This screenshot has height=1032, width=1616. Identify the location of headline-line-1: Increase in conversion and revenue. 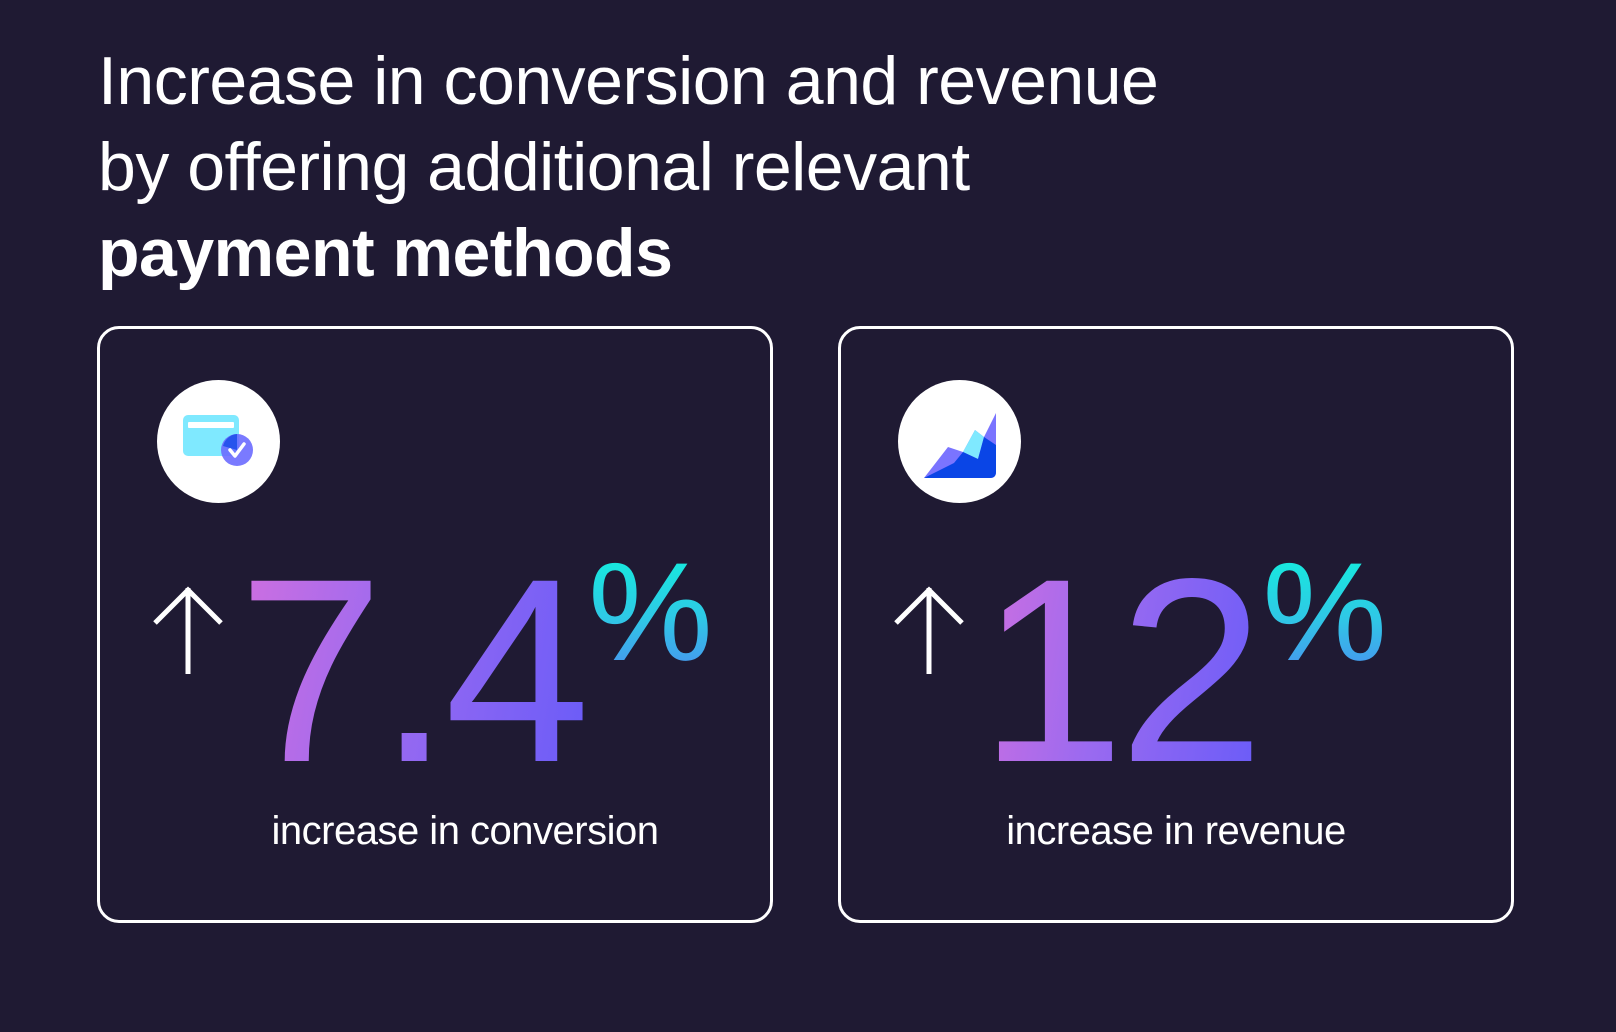
(628, 81).